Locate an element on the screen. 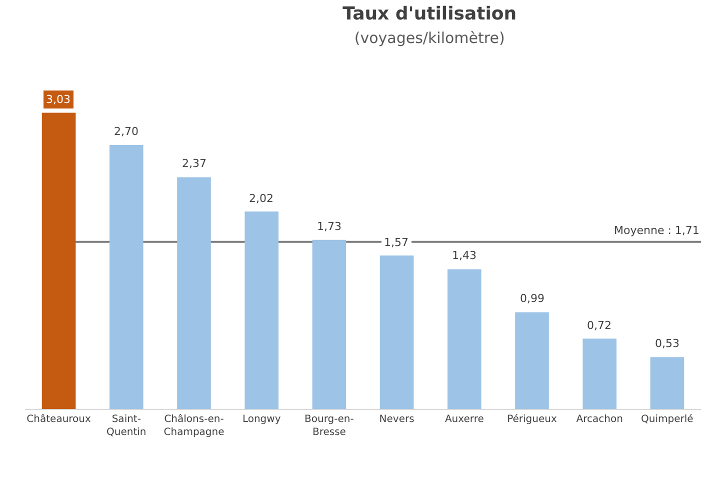 The width and height of the screenshot is (716, 484). x-tick-label: Longwy is located at coordinates (261, 419).